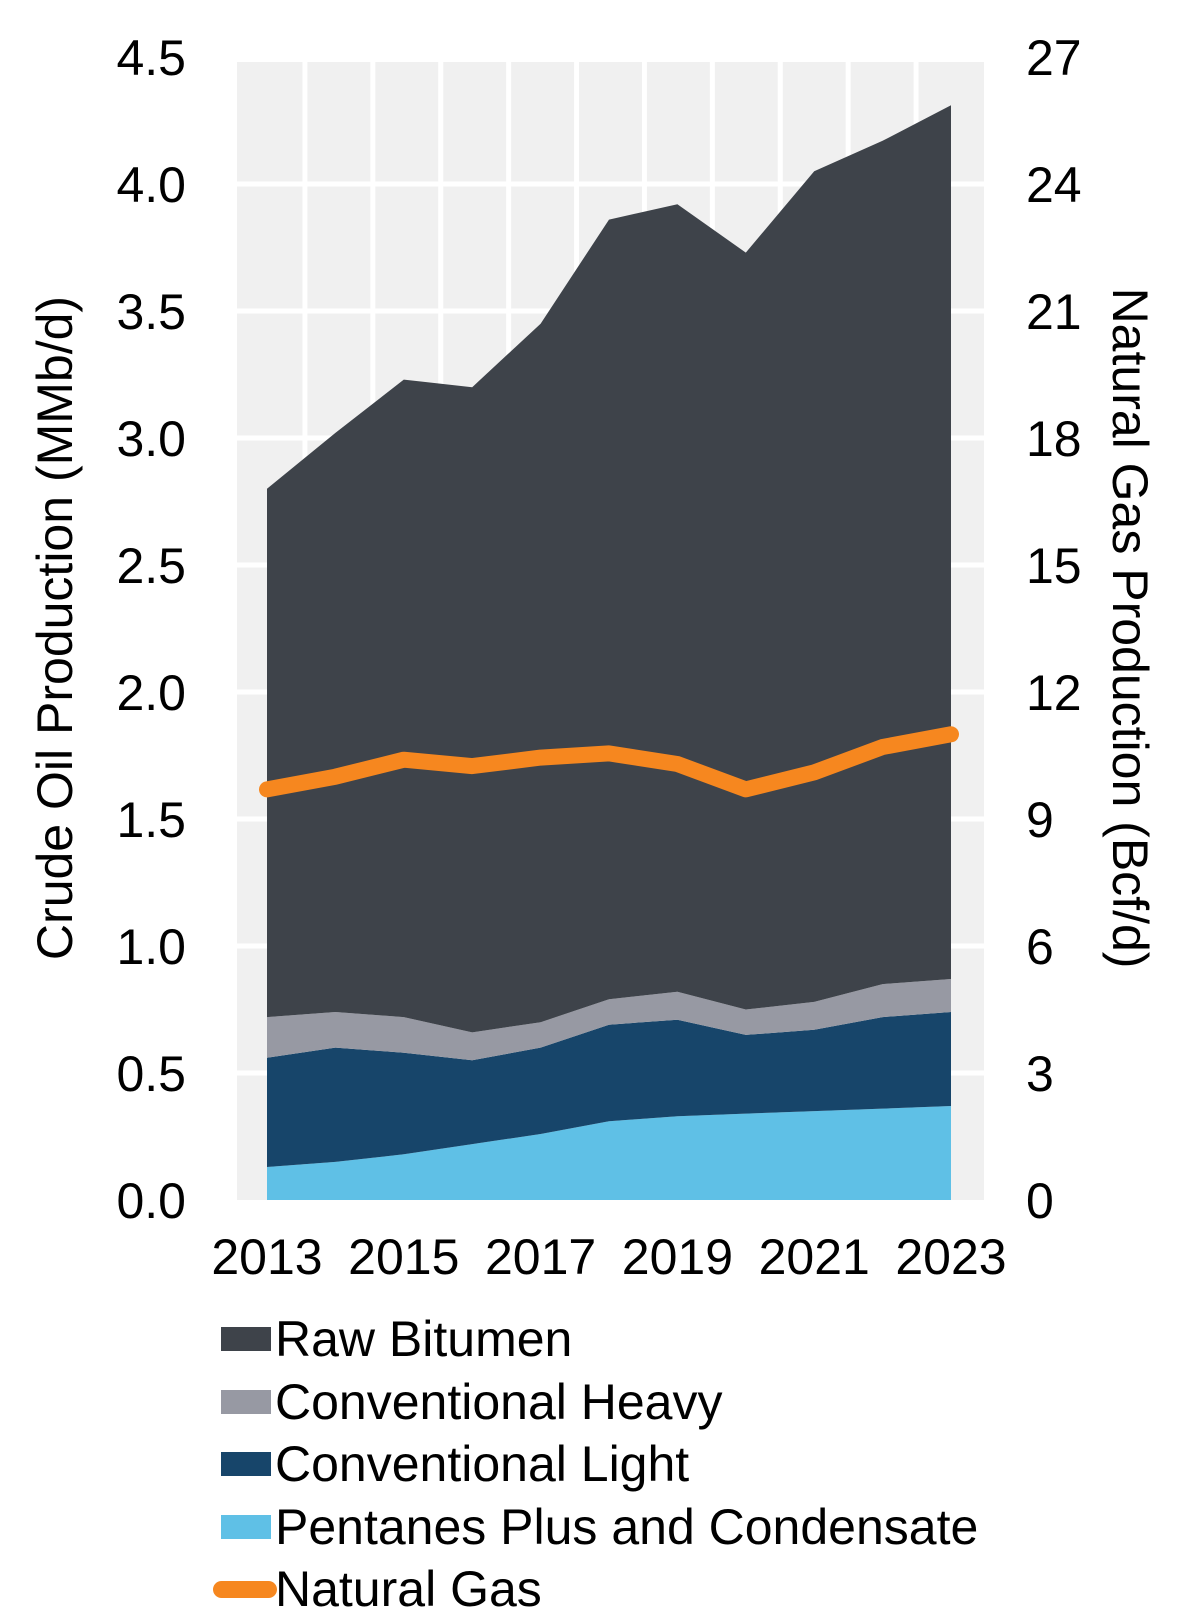  What do you see at coordinates (151, 312) in the screenshot?
I see `y-axis-left-tick-label: 3.5` at bounding box center [151, 312].